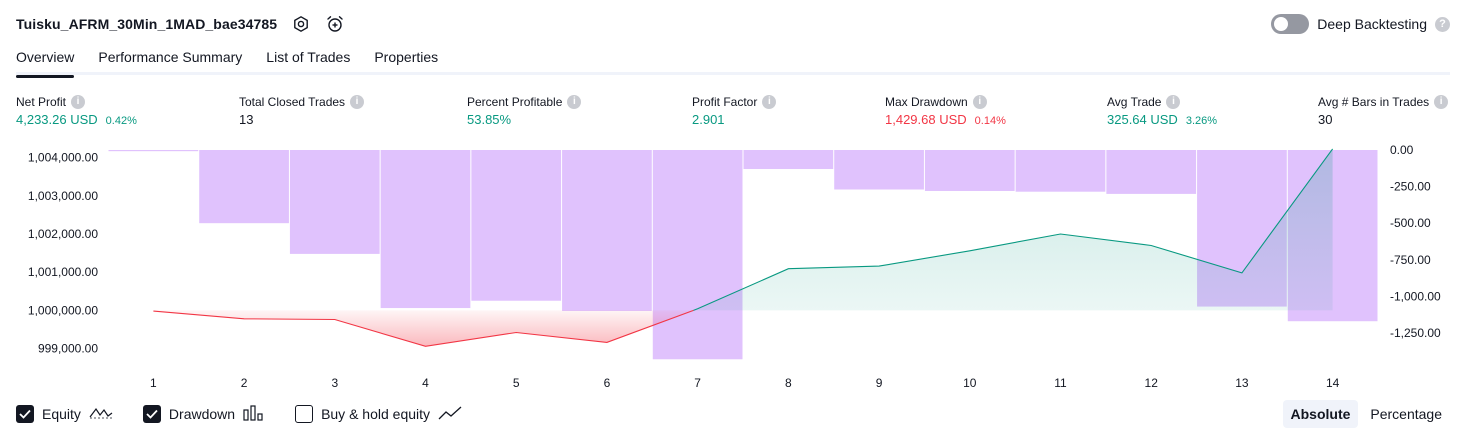 The image size is (1466, 438). What do you see at coordinates (1281, 24) in the screenshot?
I see `toggle-knob` at bounding box center [1281, 24].